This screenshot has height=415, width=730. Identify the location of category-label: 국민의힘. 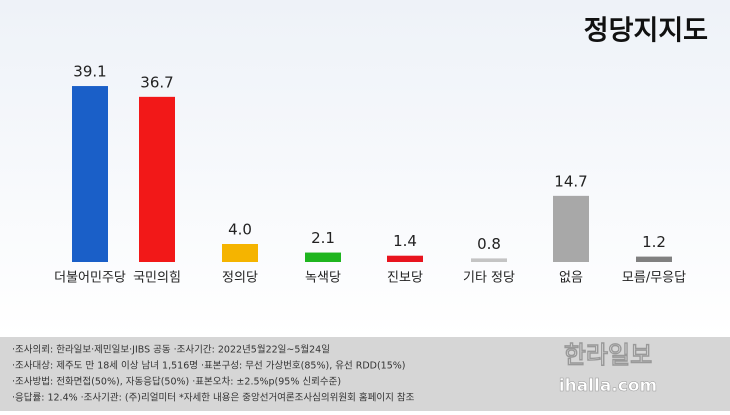
(157, 278).